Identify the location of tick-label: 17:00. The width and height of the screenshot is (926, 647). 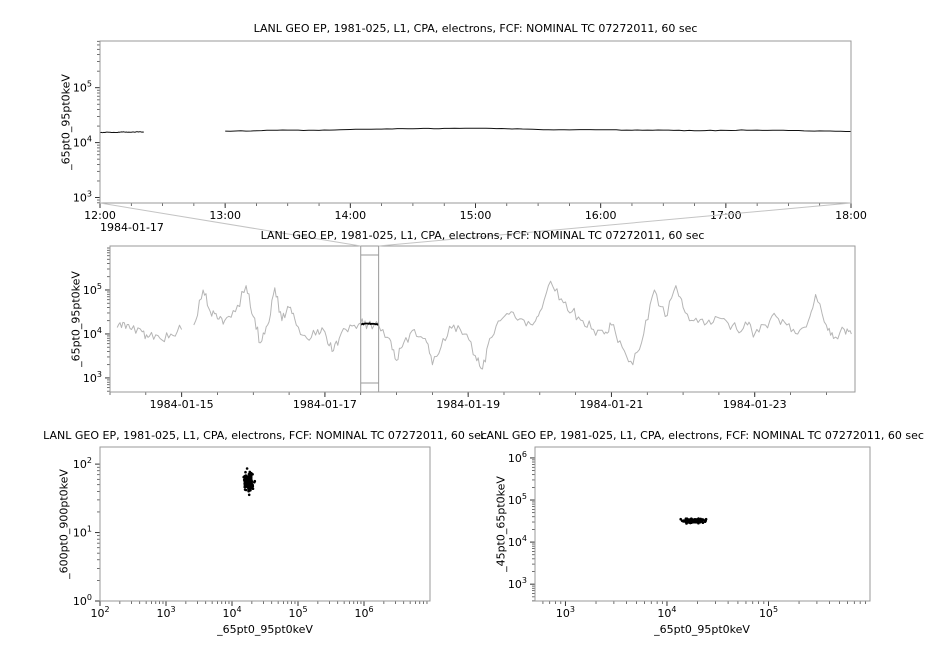
(726, 215).